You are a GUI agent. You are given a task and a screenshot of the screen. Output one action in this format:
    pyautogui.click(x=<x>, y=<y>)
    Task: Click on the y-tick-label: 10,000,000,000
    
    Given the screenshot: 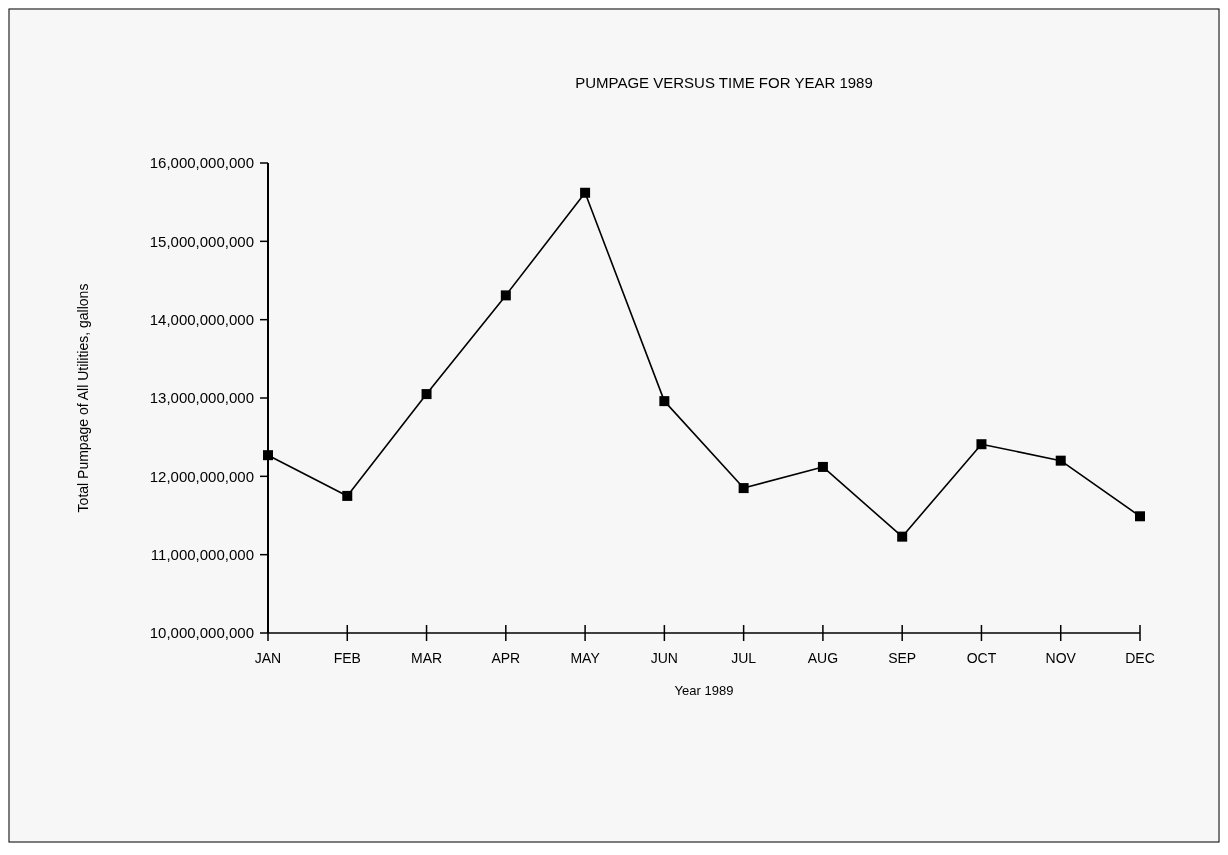 What is the action you would take?
    pyautogui.click(x=201, y=633)
    